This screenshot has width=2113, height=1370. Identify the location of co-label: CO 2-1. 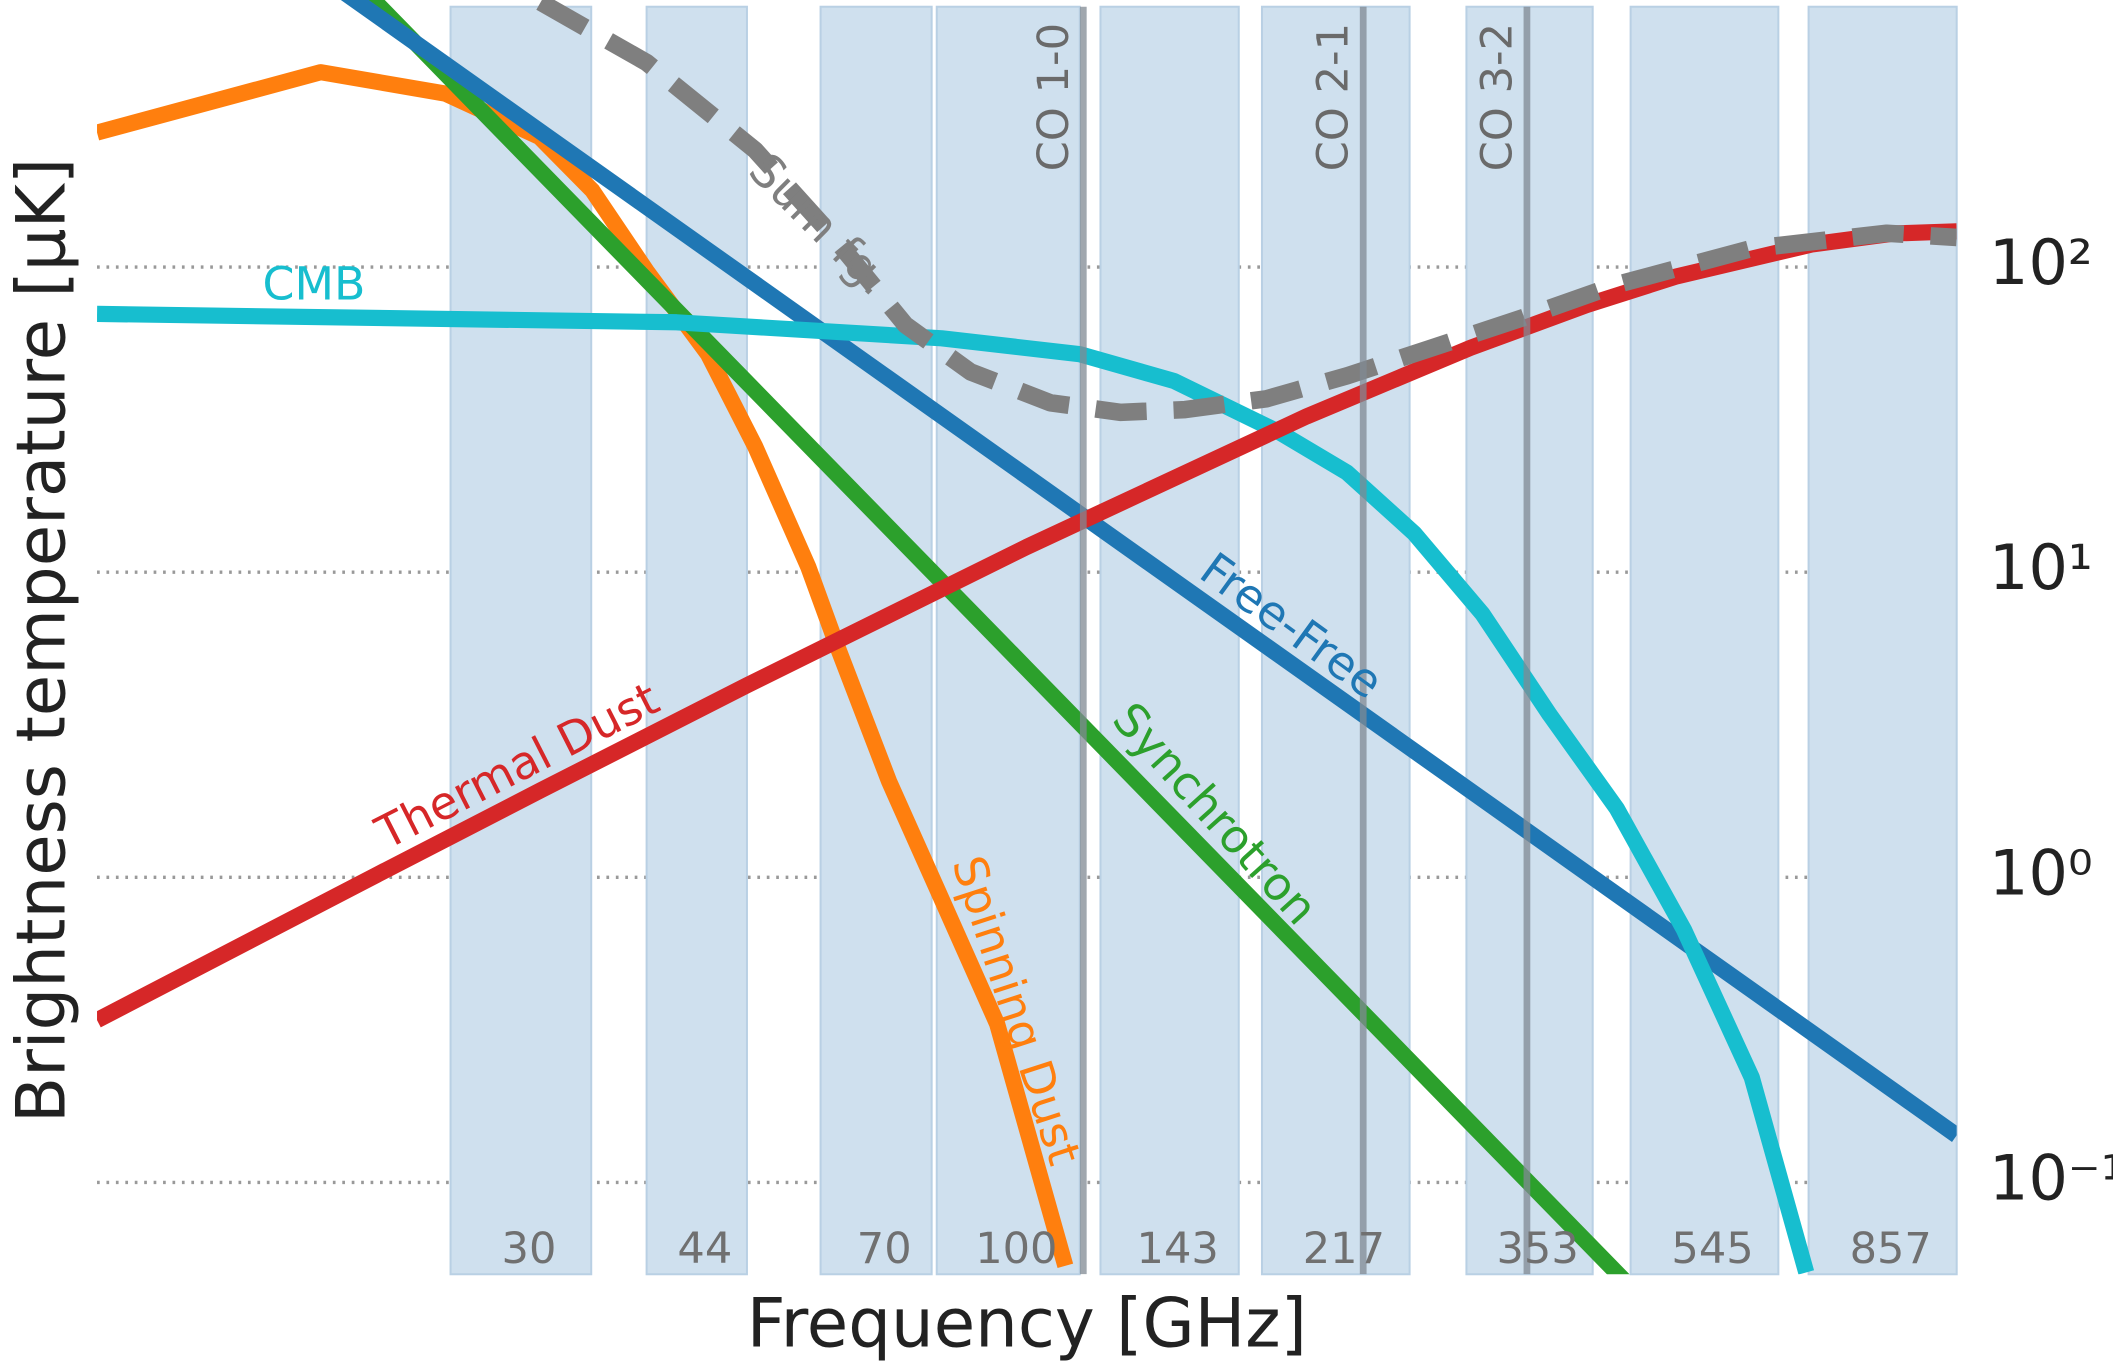
(1334, 97).